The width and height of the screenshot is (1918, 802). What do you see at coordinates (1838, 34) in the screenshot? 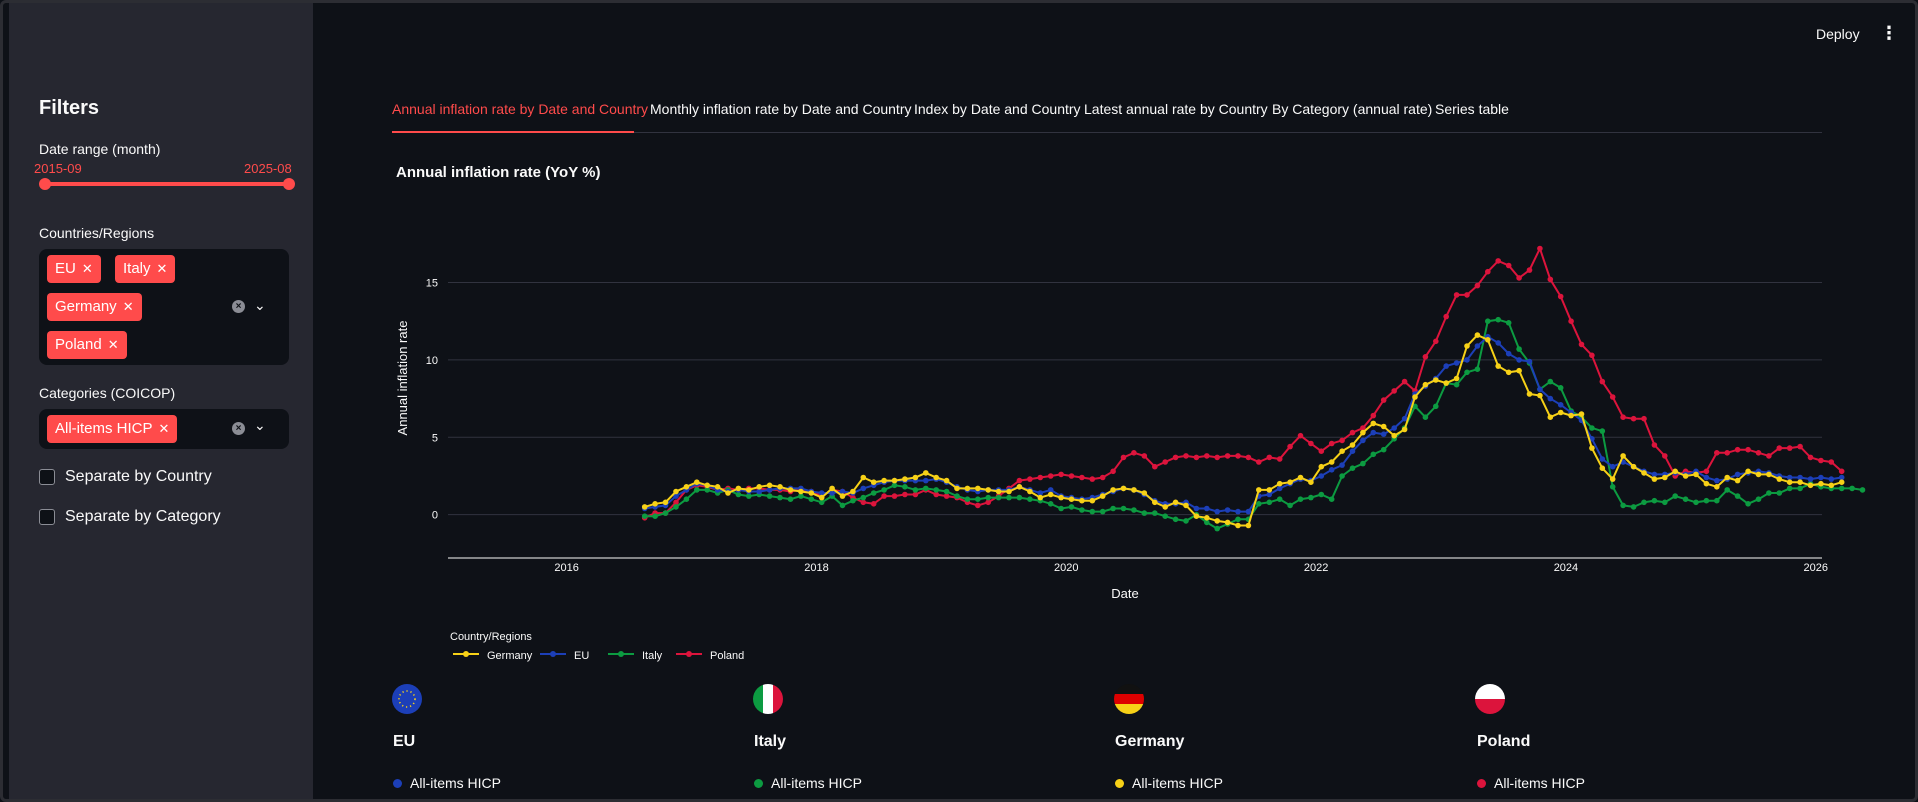
I see `deploy-button: Deploy` at bounding box center [1838, 34].